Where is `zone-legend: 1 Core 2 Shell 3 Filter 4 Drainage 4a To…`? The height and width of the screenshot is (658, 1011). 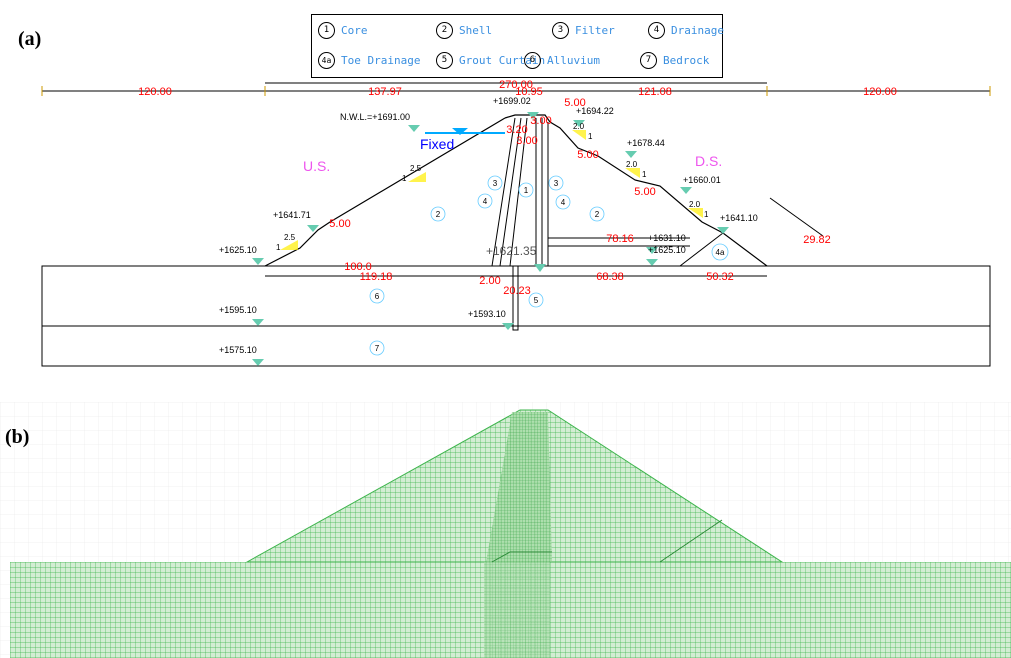
zone-legend: 1 Core 2 Shell 3 Filter 4 Drainage 4a To… is located at coordinates (517, 46).